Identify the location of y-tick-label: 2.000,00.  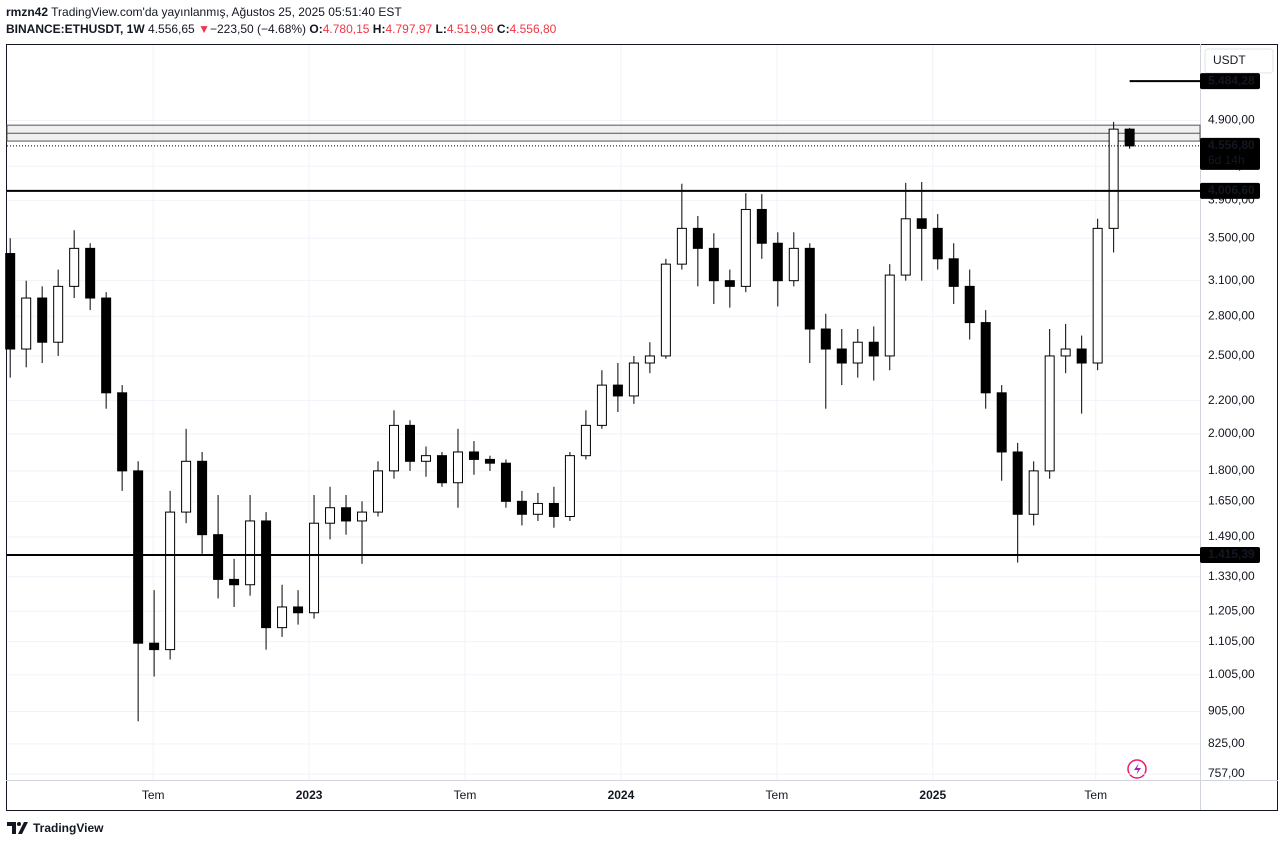
(1231, 433).